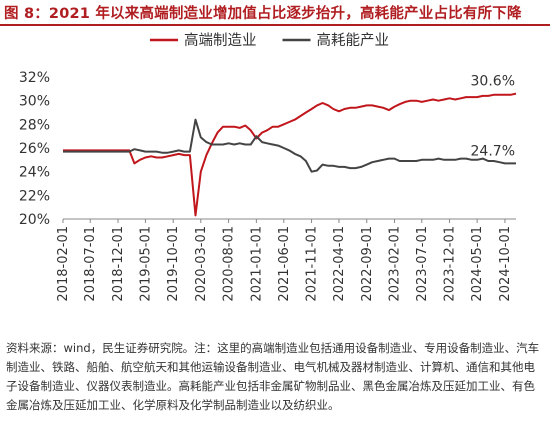 The image size is (550, 421). I want to click on y-tick-label: 28%, so click(34, 125).